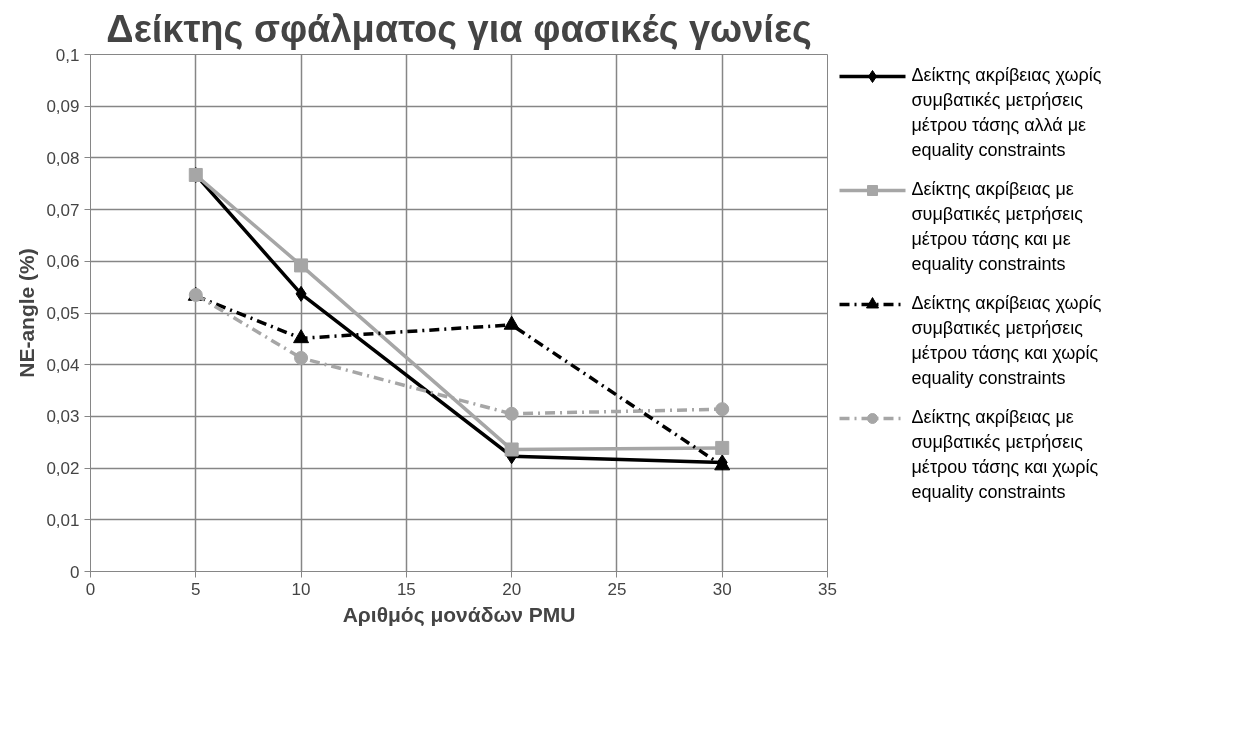 Image resolution: width=1238 pixels, height=753 pixels. Describe the element at coordinates (63, 520) in the screenshot. I see `y-tick-label: 0,01` at that location.